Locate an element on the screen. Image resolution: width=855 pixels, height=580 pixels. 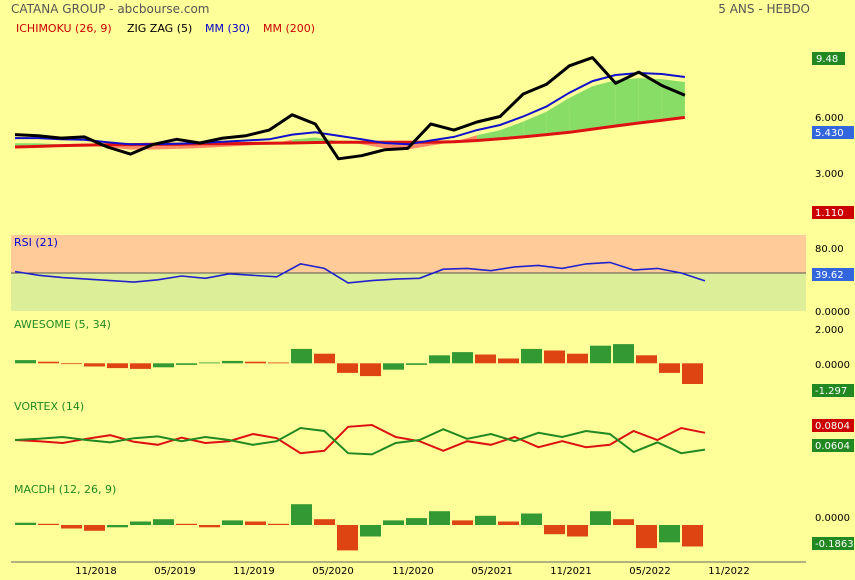
awesome-last-label: -1.297 is located at coordinates (831, 391).